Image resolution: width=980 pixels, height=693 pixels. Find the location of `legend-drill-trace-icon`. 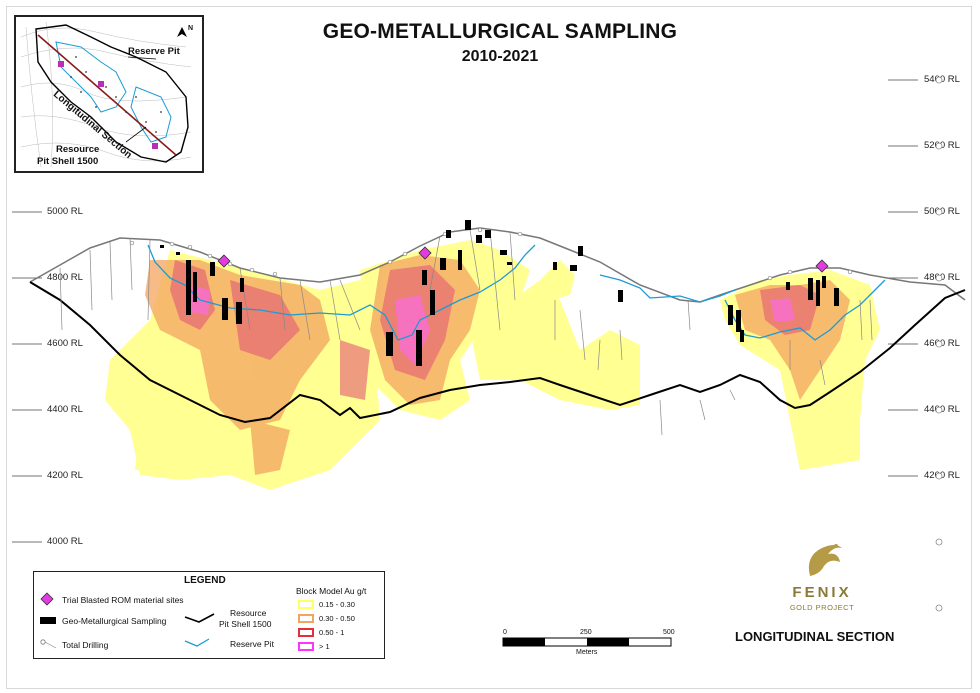

legend-drill-trace-icon is located at coordinates (50, 645).